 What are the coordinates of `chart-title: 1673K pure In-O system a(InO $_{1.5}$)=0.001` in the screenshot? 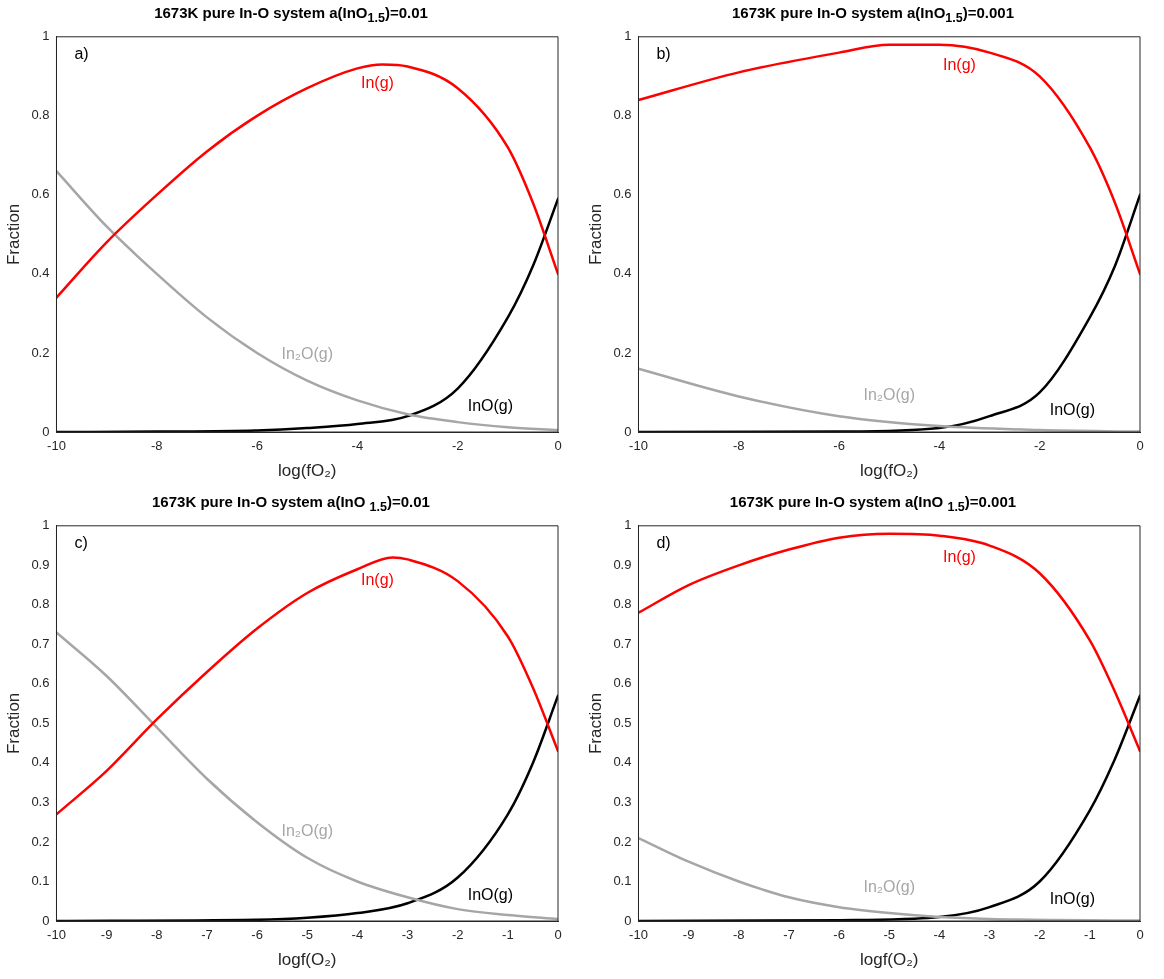 It's located at (873, 503).